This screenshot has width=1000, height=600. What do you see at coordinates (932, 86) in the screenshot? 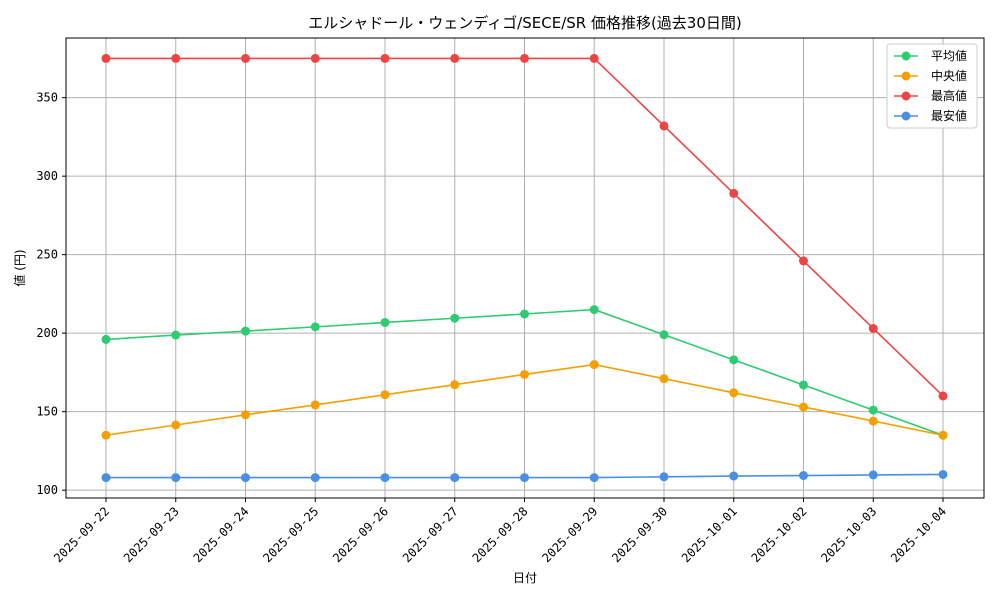
I see `legend-box` at bounding box center [932, 86].